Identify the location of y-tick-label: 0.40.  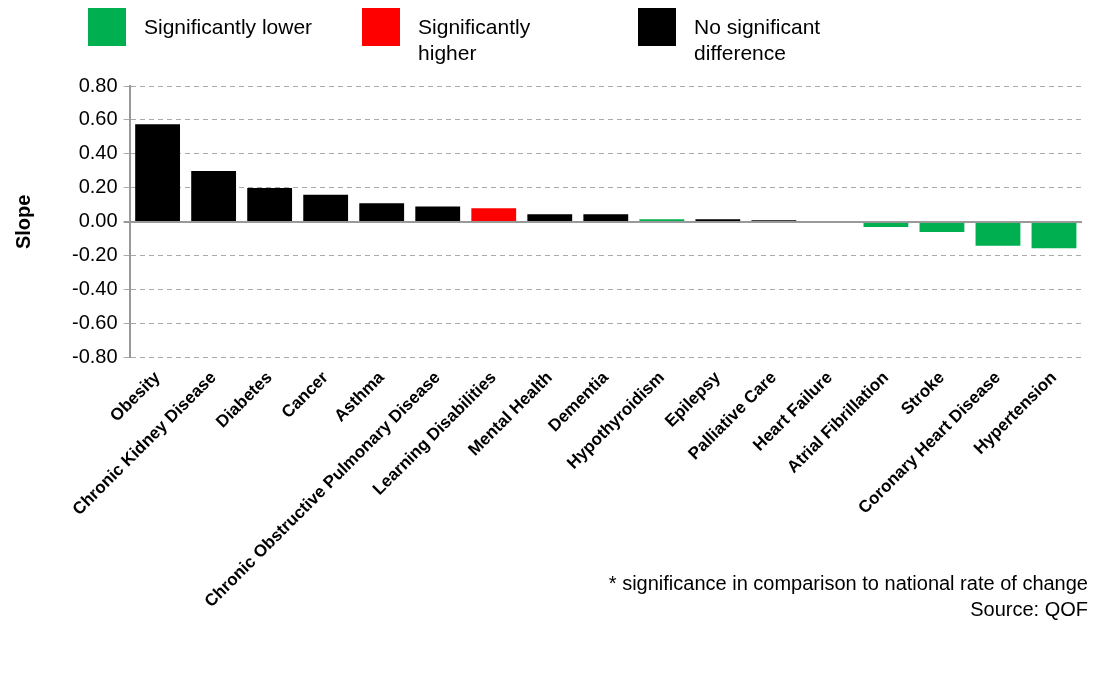
(98, 152).